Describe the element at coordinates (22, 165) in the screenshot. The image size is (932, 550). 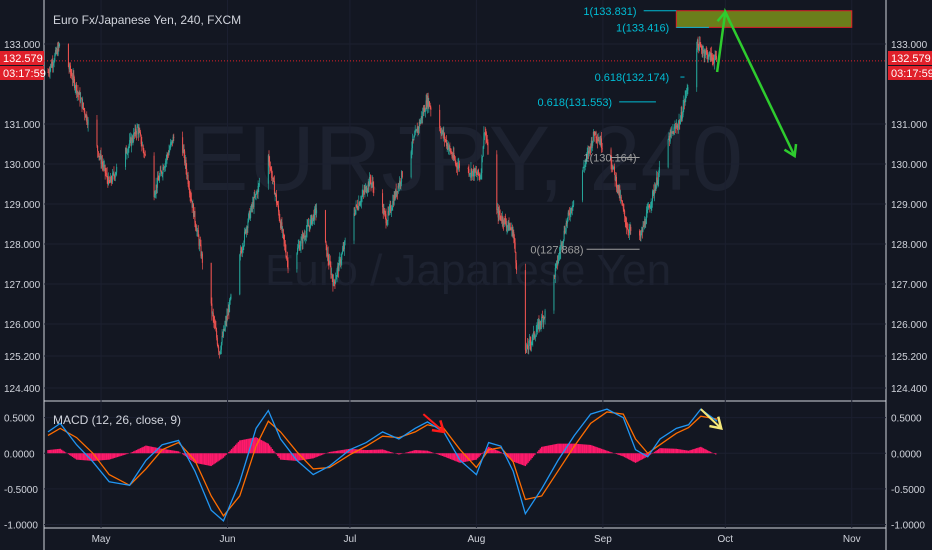
I see `price-tick-left: 130.000` at that location.